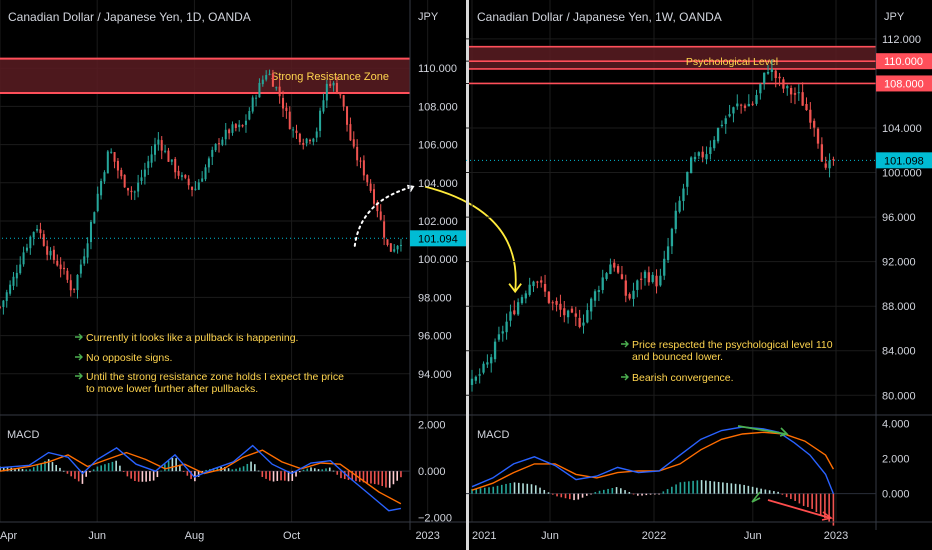  What do you see at coordinates (435, 375) in the screenshot?
I see `price-tick-label: 94.000` at bounding box center [435, 375].